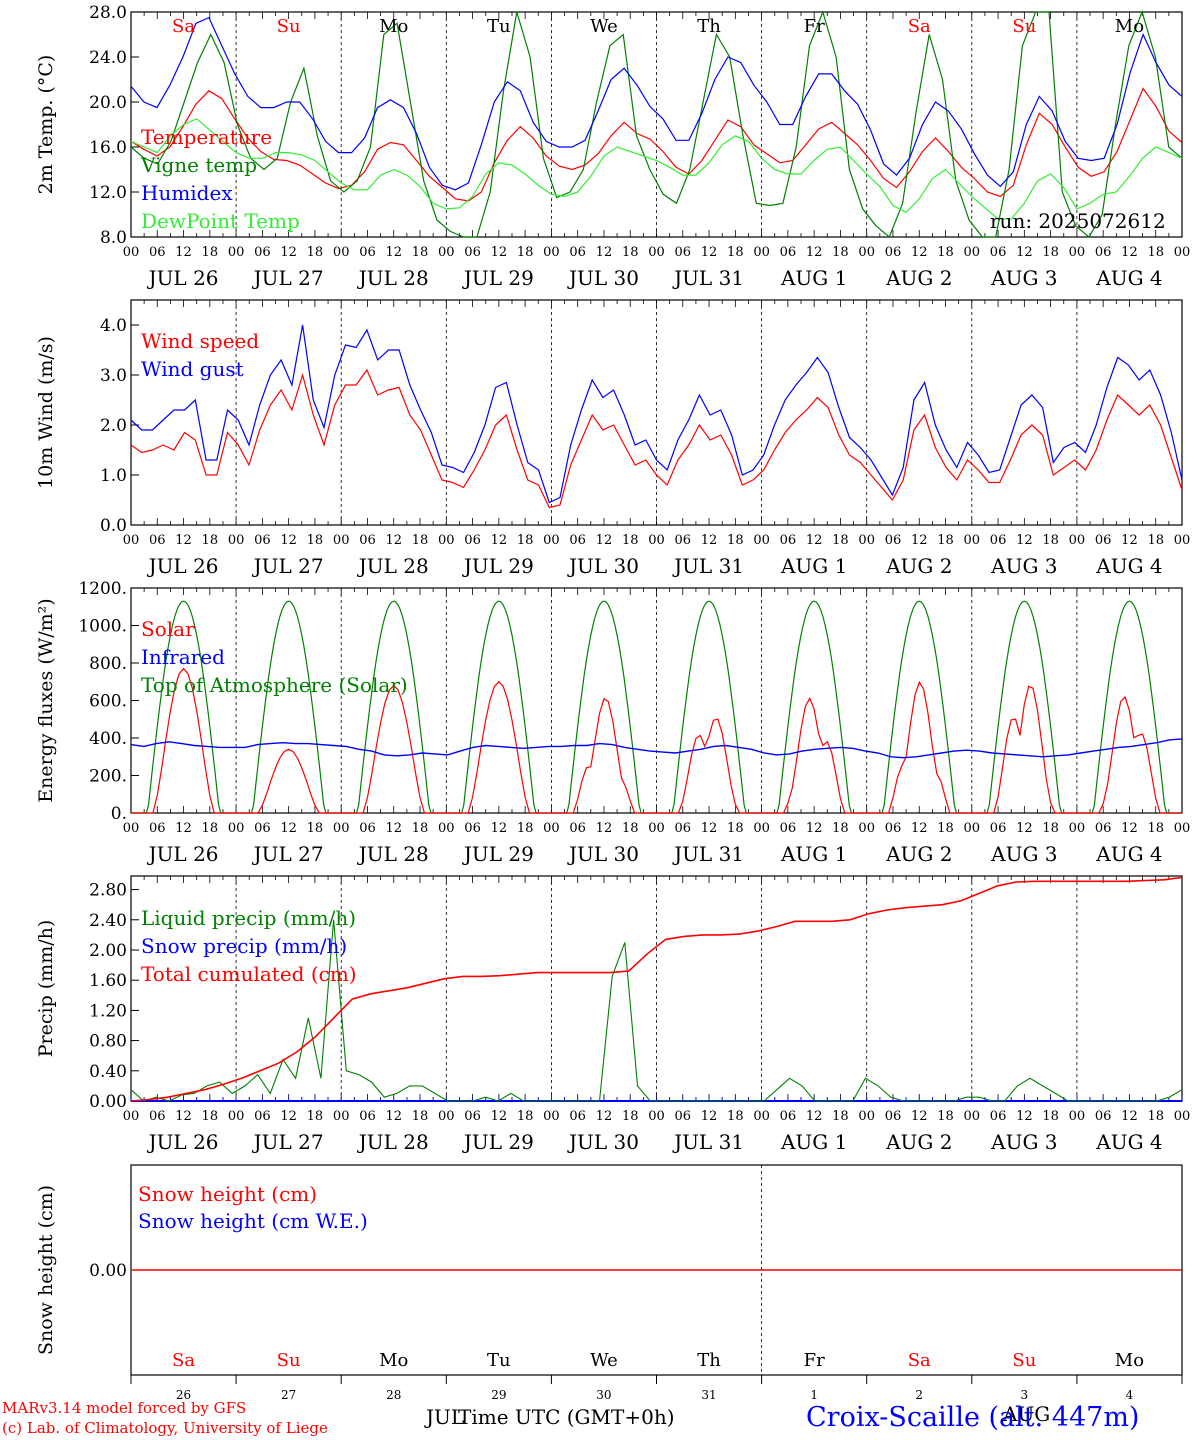 Image resolution: width=1194 pixels, height=1440 pixels. I want to click on panel-3-ytick-label: 0.00, so click(108, 1102).